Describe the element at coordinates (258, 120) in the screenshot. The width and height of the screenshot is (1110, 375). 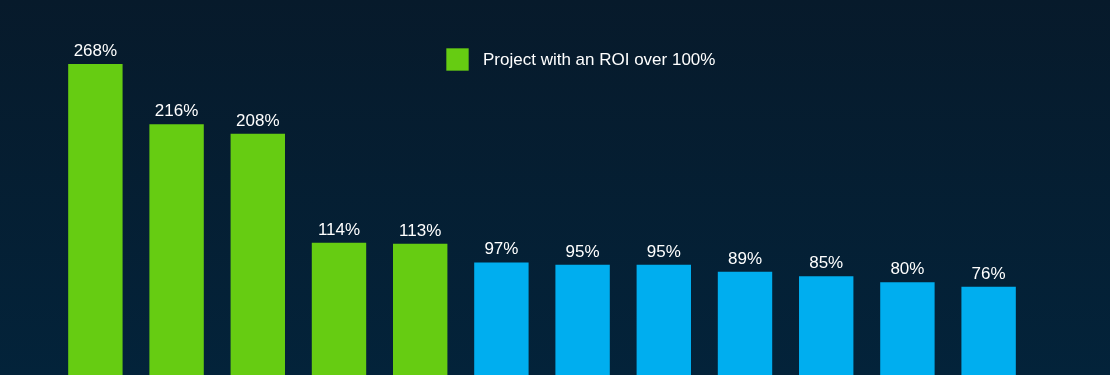
I see `data-label: 208%` at that location.